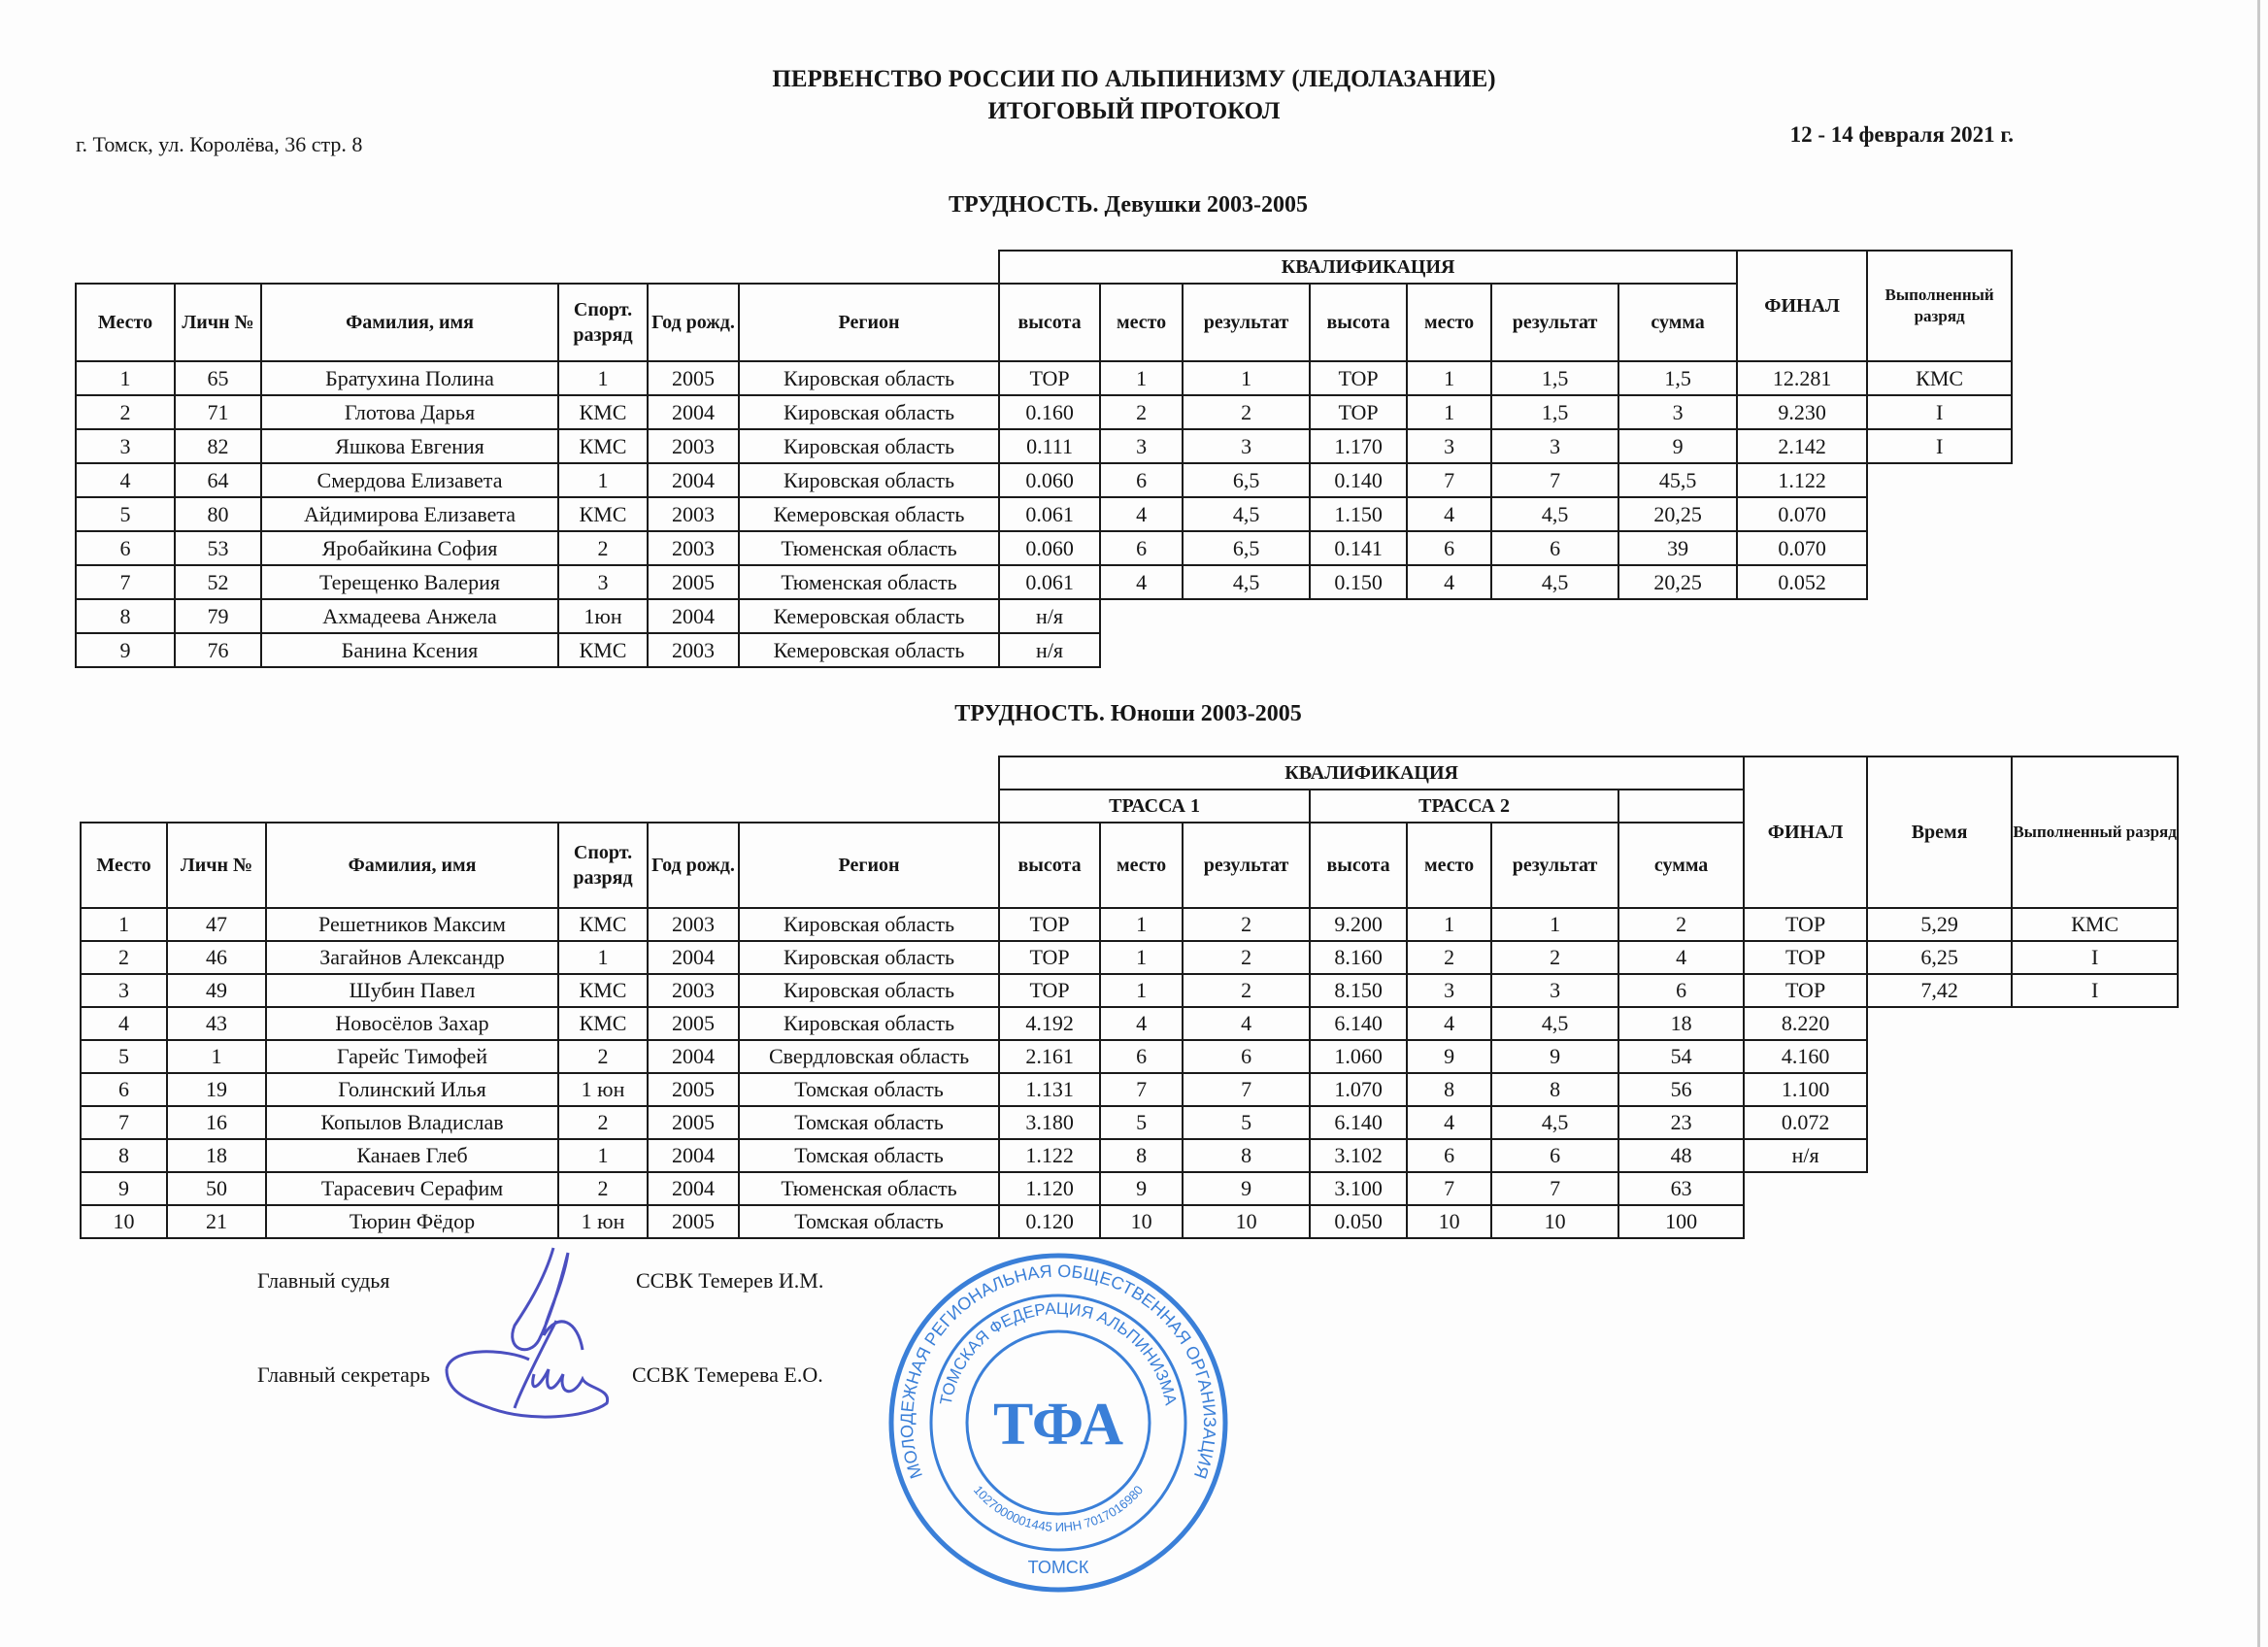  What do you see at coordinates (409, 480) in the screenshot?
I see `cell-name: Смердова Елизавета` at bounding box center [409, 480].